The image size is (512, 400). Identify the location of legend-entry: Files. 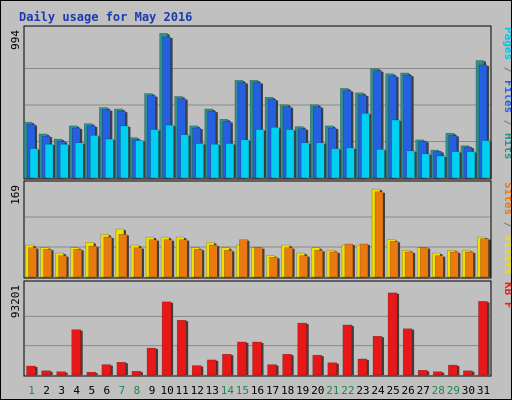
(506, 96).